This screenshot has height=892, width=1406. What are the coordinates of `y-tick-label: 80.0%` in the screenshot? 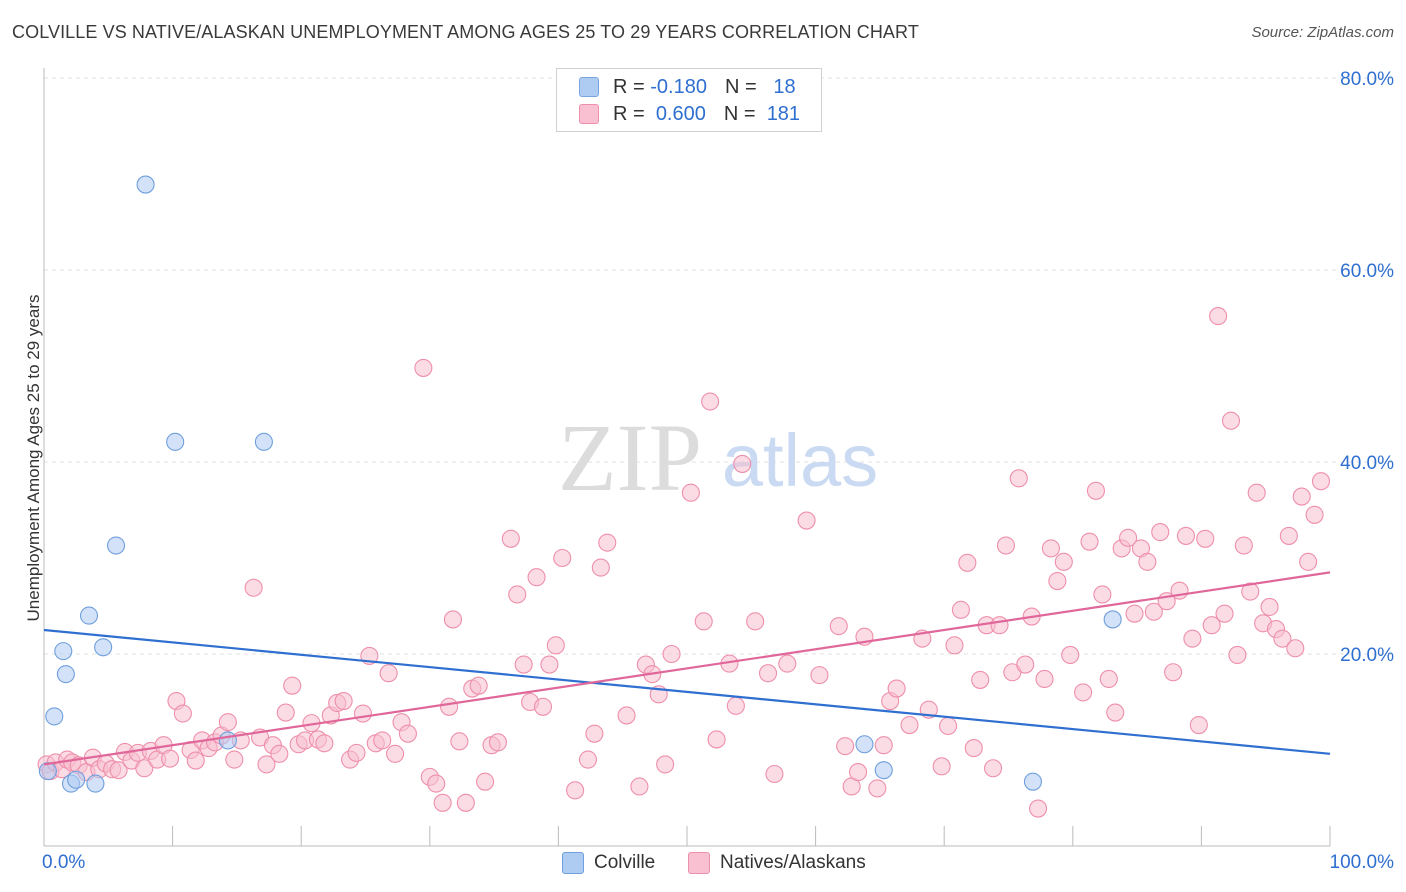 It's located at (1367, 79).